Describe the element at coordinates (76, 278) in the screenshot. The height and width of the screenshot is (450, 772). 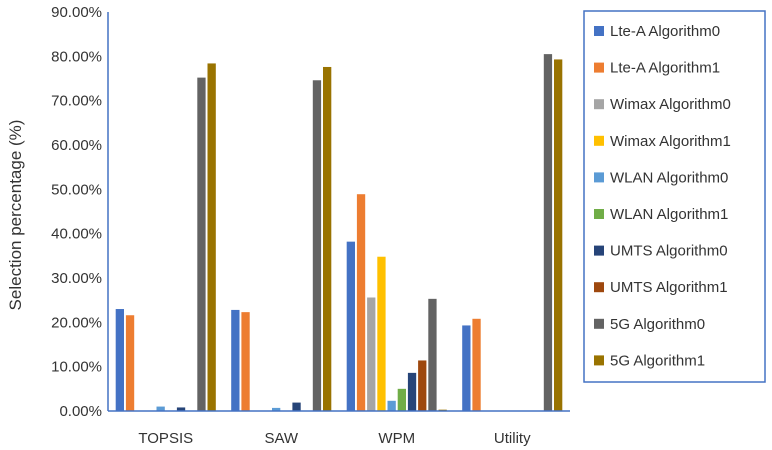
I see `y-tick-label: 30.00%` at that location.